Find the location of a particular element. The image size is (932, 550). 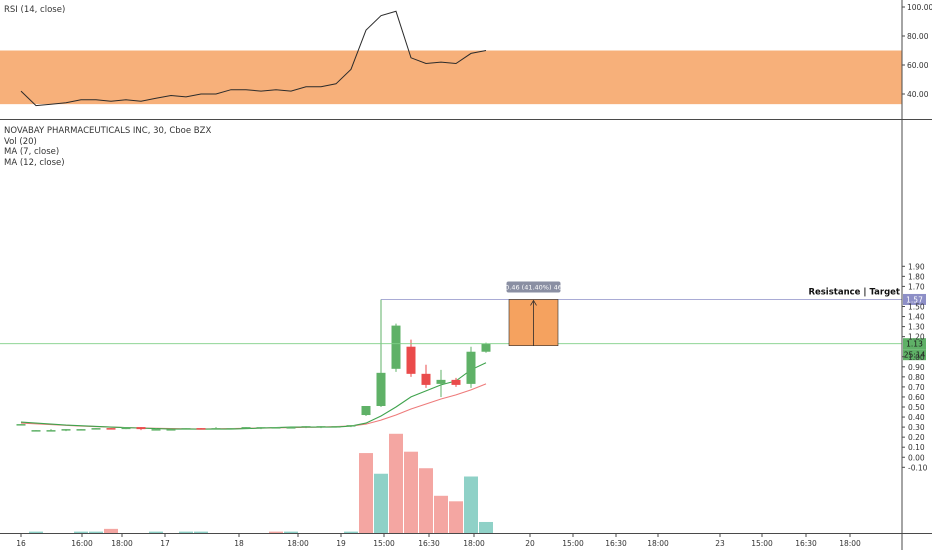

target-badge-bg is located at coordinates (914, 299).